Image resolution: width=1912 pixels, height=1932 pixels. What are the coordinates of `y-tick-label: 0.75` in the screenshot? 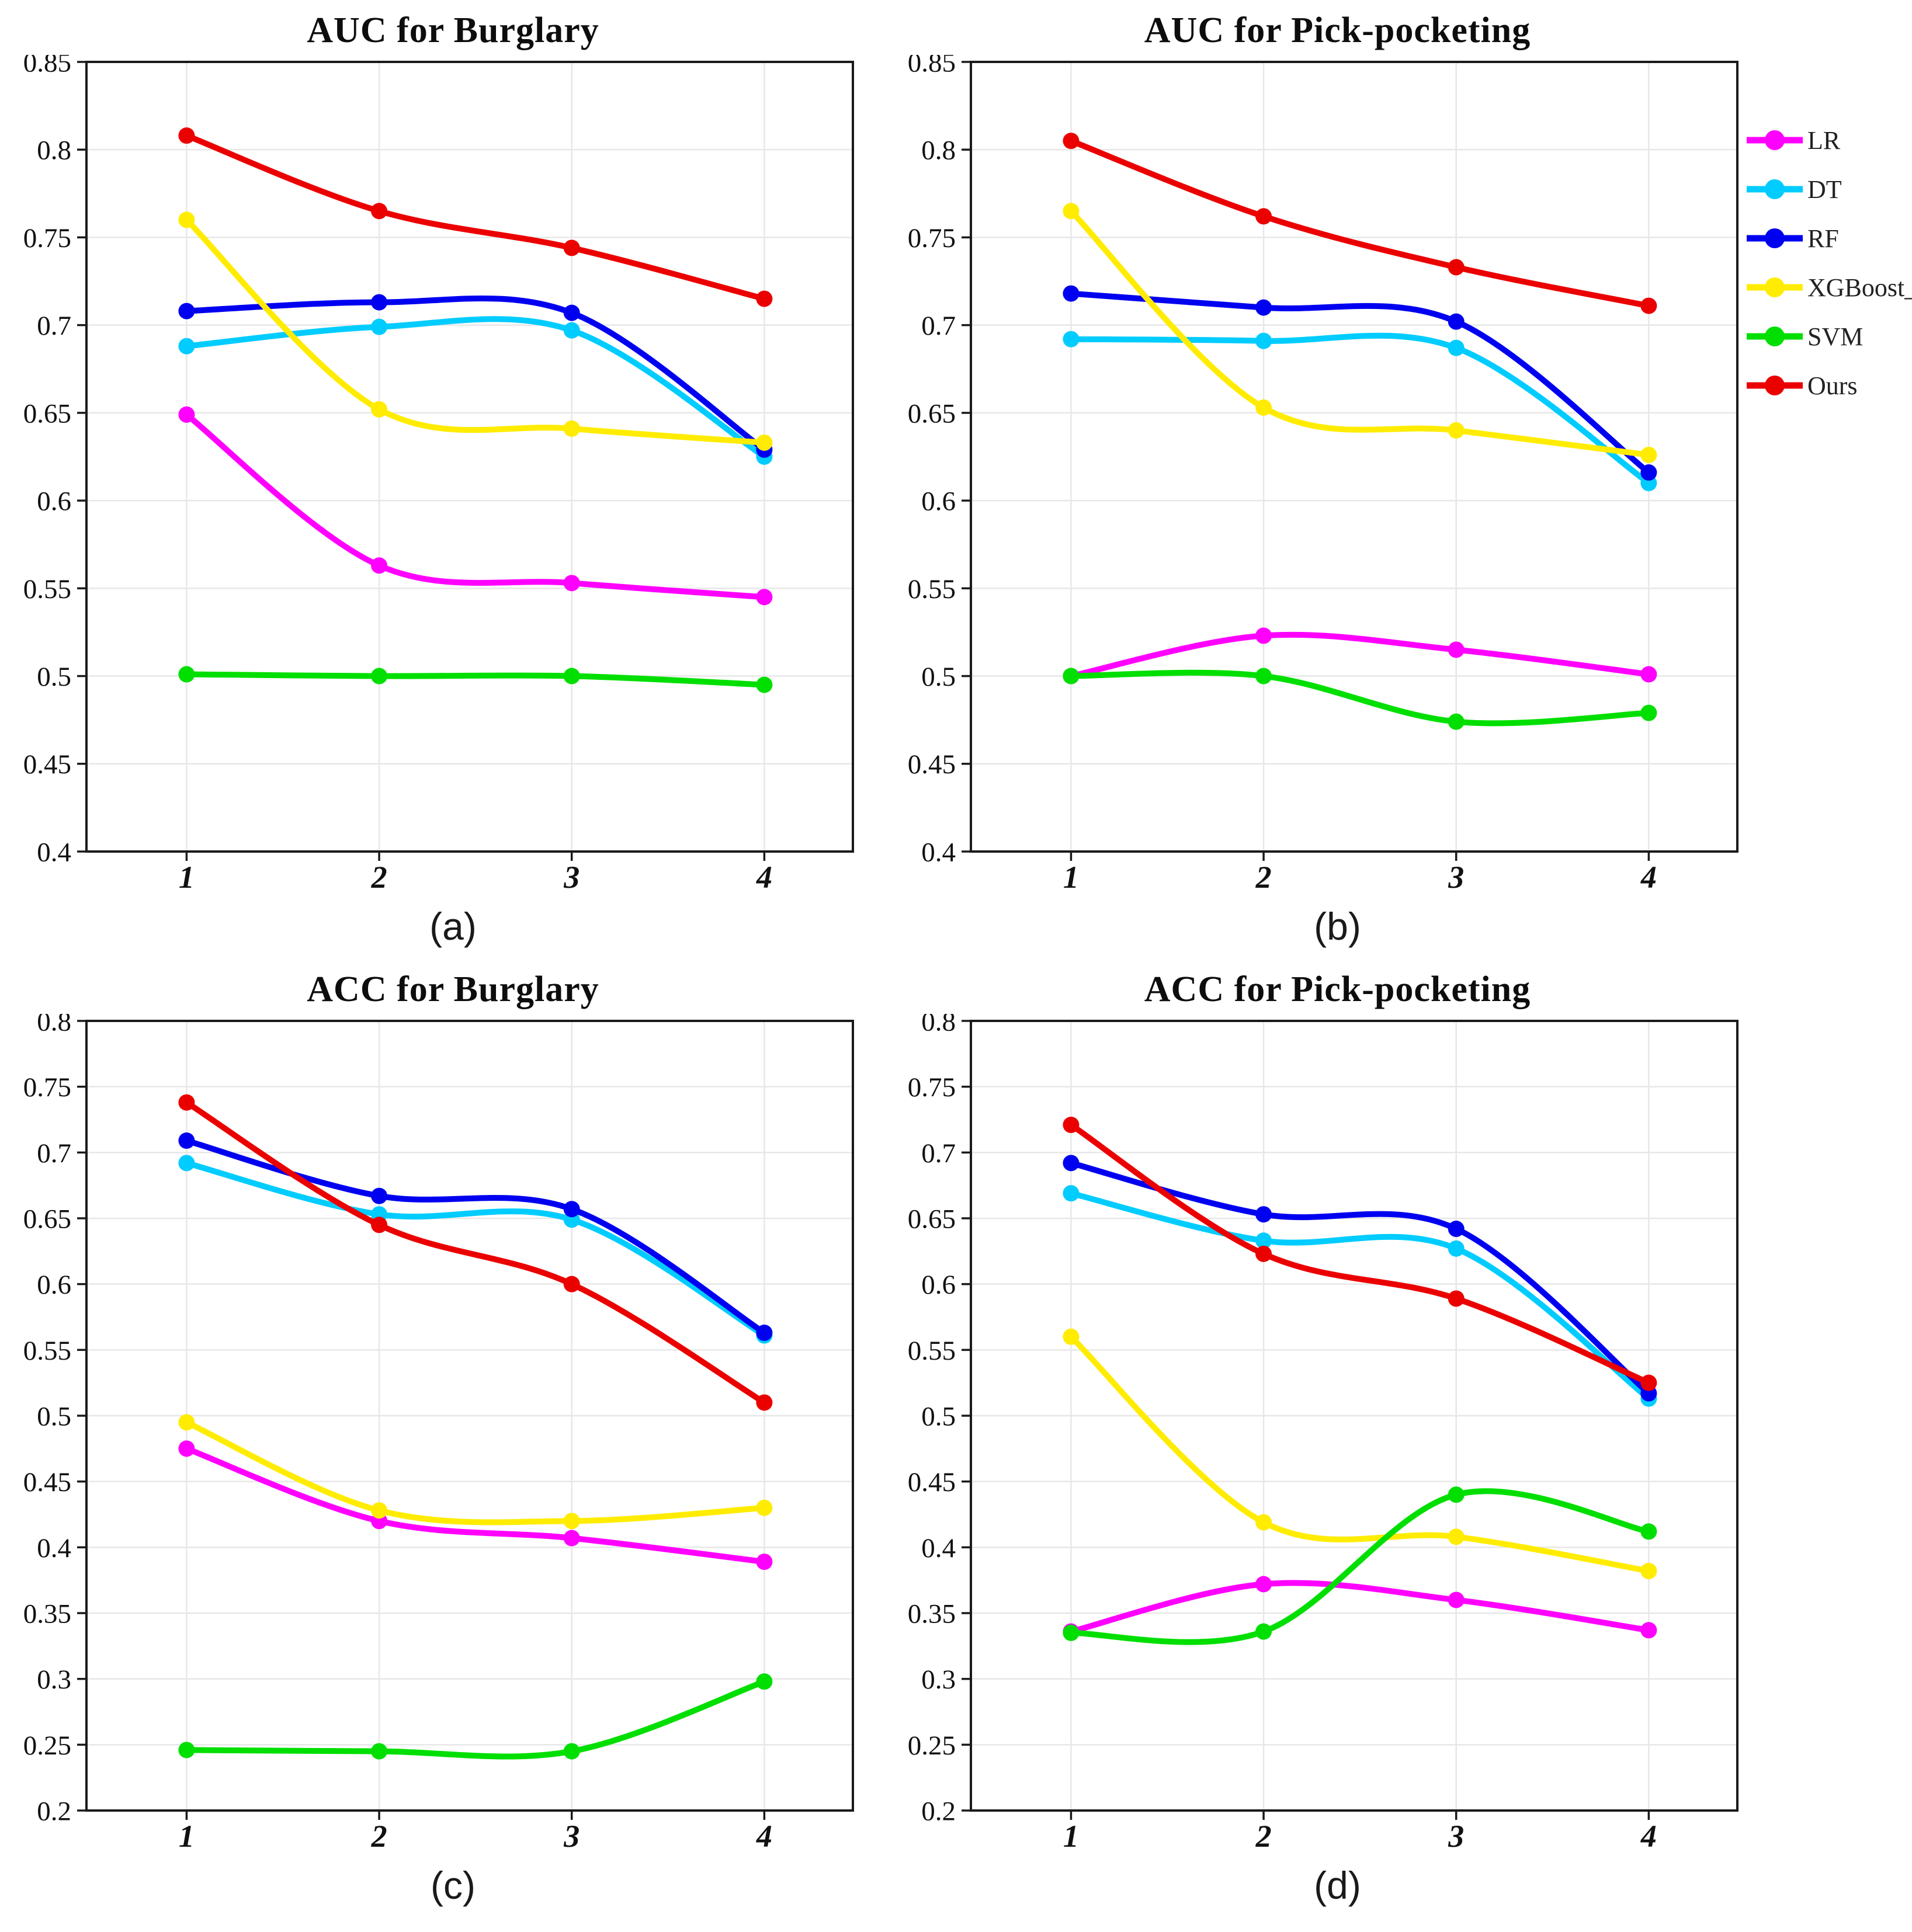 It's located at (47, 1087).